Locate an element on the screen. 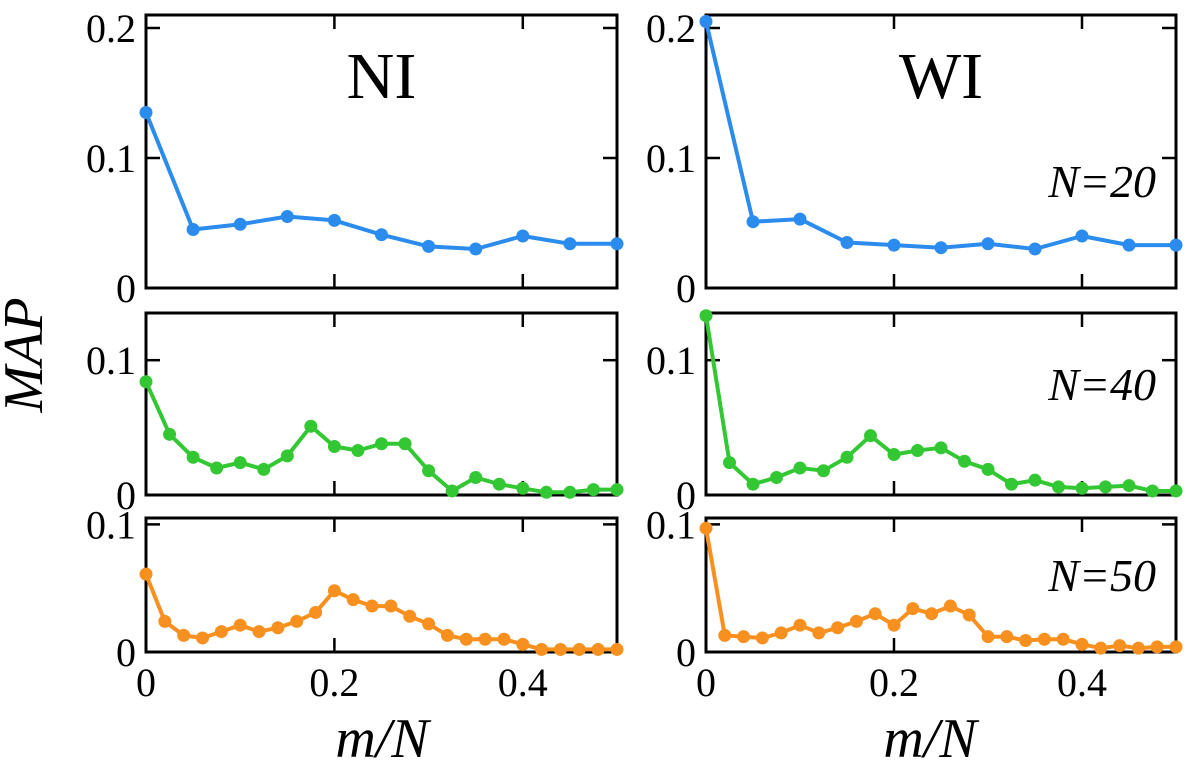 The width and height of the screenshot is (1203, 768). y-tick-label-wi-1-1: 0.1 is located at coordinates (671, 158).